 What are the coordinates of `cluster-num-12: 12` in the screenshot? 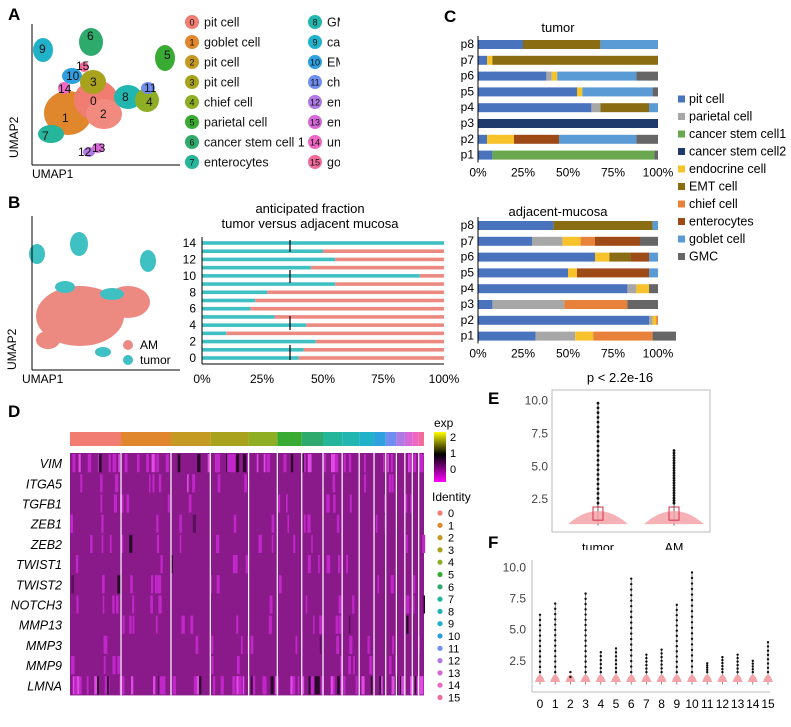 It's located at (85, 152).